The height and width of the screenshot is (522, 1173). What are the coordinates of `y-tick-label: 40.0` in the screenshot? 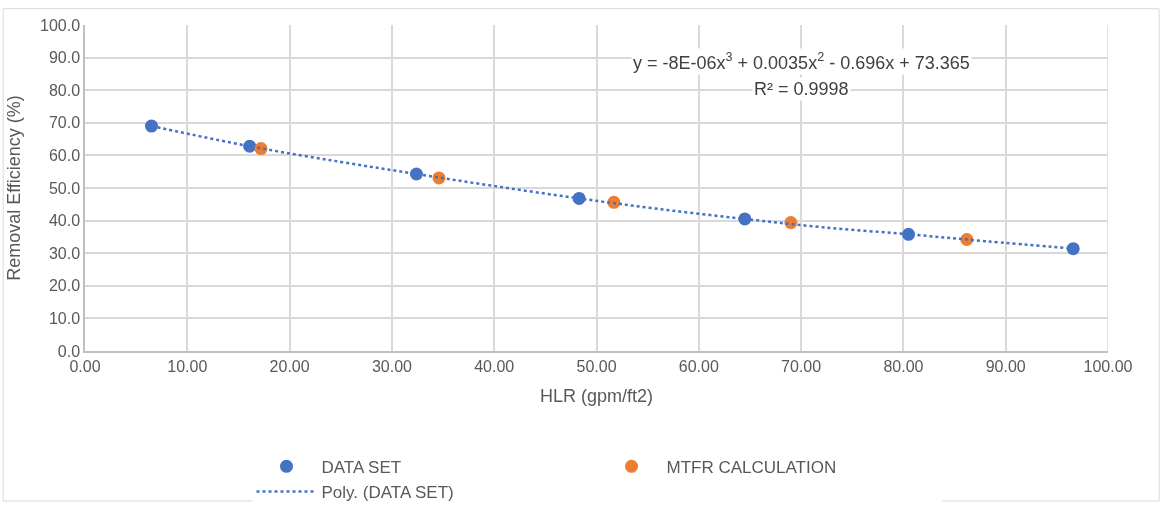 It's located at (64, 221).